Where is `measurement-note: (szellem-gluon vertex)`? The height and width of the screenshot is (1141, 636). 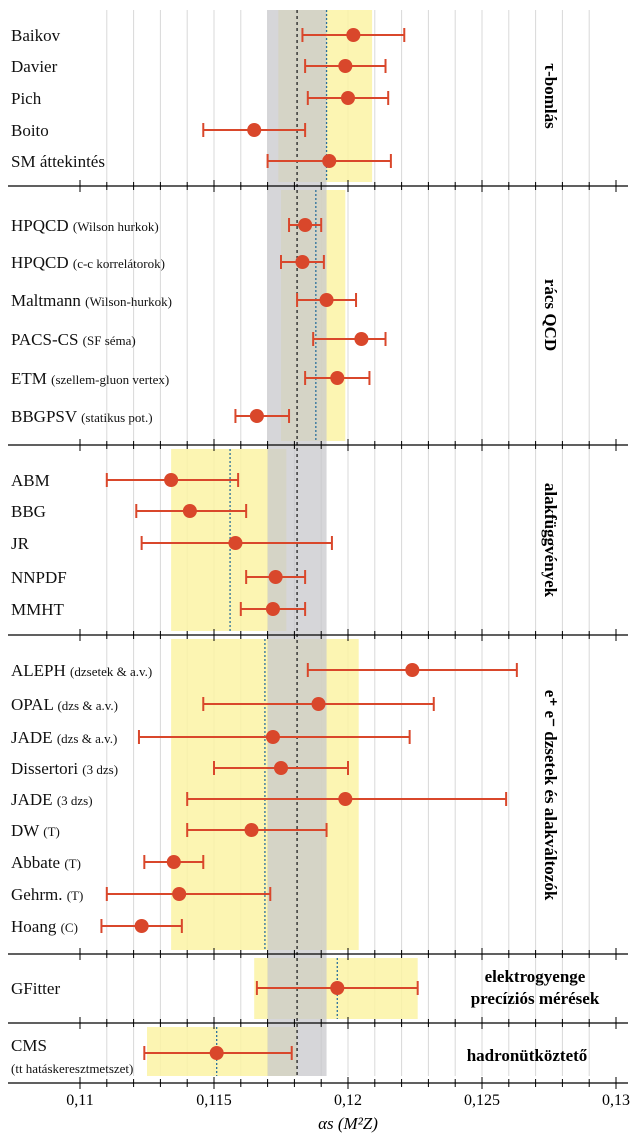 measurement-note: (szellem-gluon vertex) is located at coordinates (110, 379).